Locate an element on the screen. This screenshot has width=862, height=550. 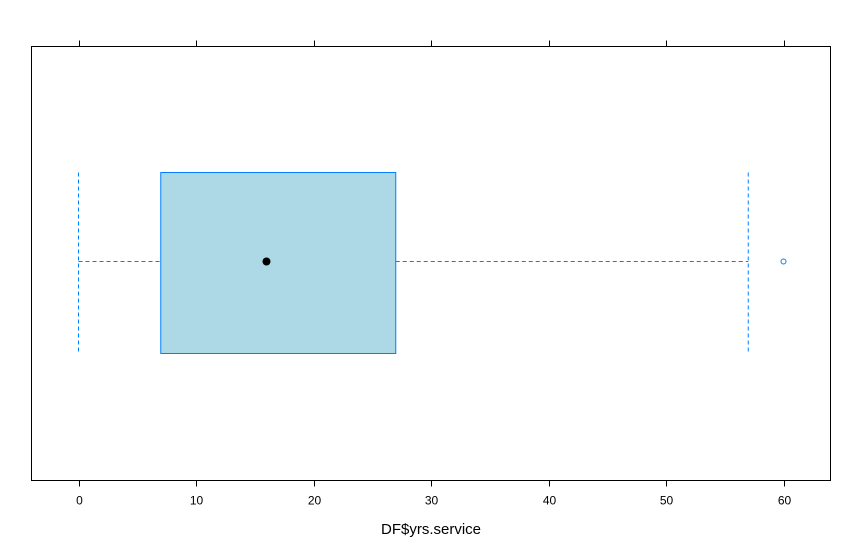
x-tick-label: 50 is located at coordinates (667, 501).